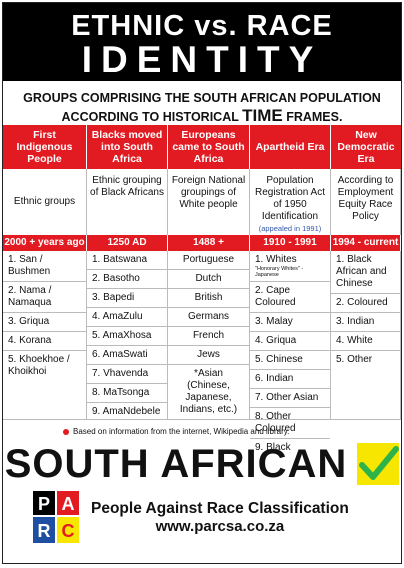  Describe the element at coordinates (117, 316) in the screenshot. I see `group-item-text: 4. AmaZulu` at that location.